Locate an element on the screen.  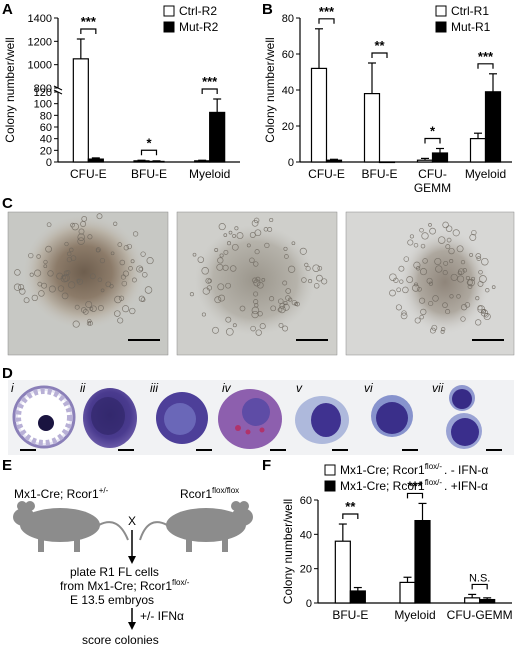
cell-label-vi: vi is located at coordinates (368, 388).